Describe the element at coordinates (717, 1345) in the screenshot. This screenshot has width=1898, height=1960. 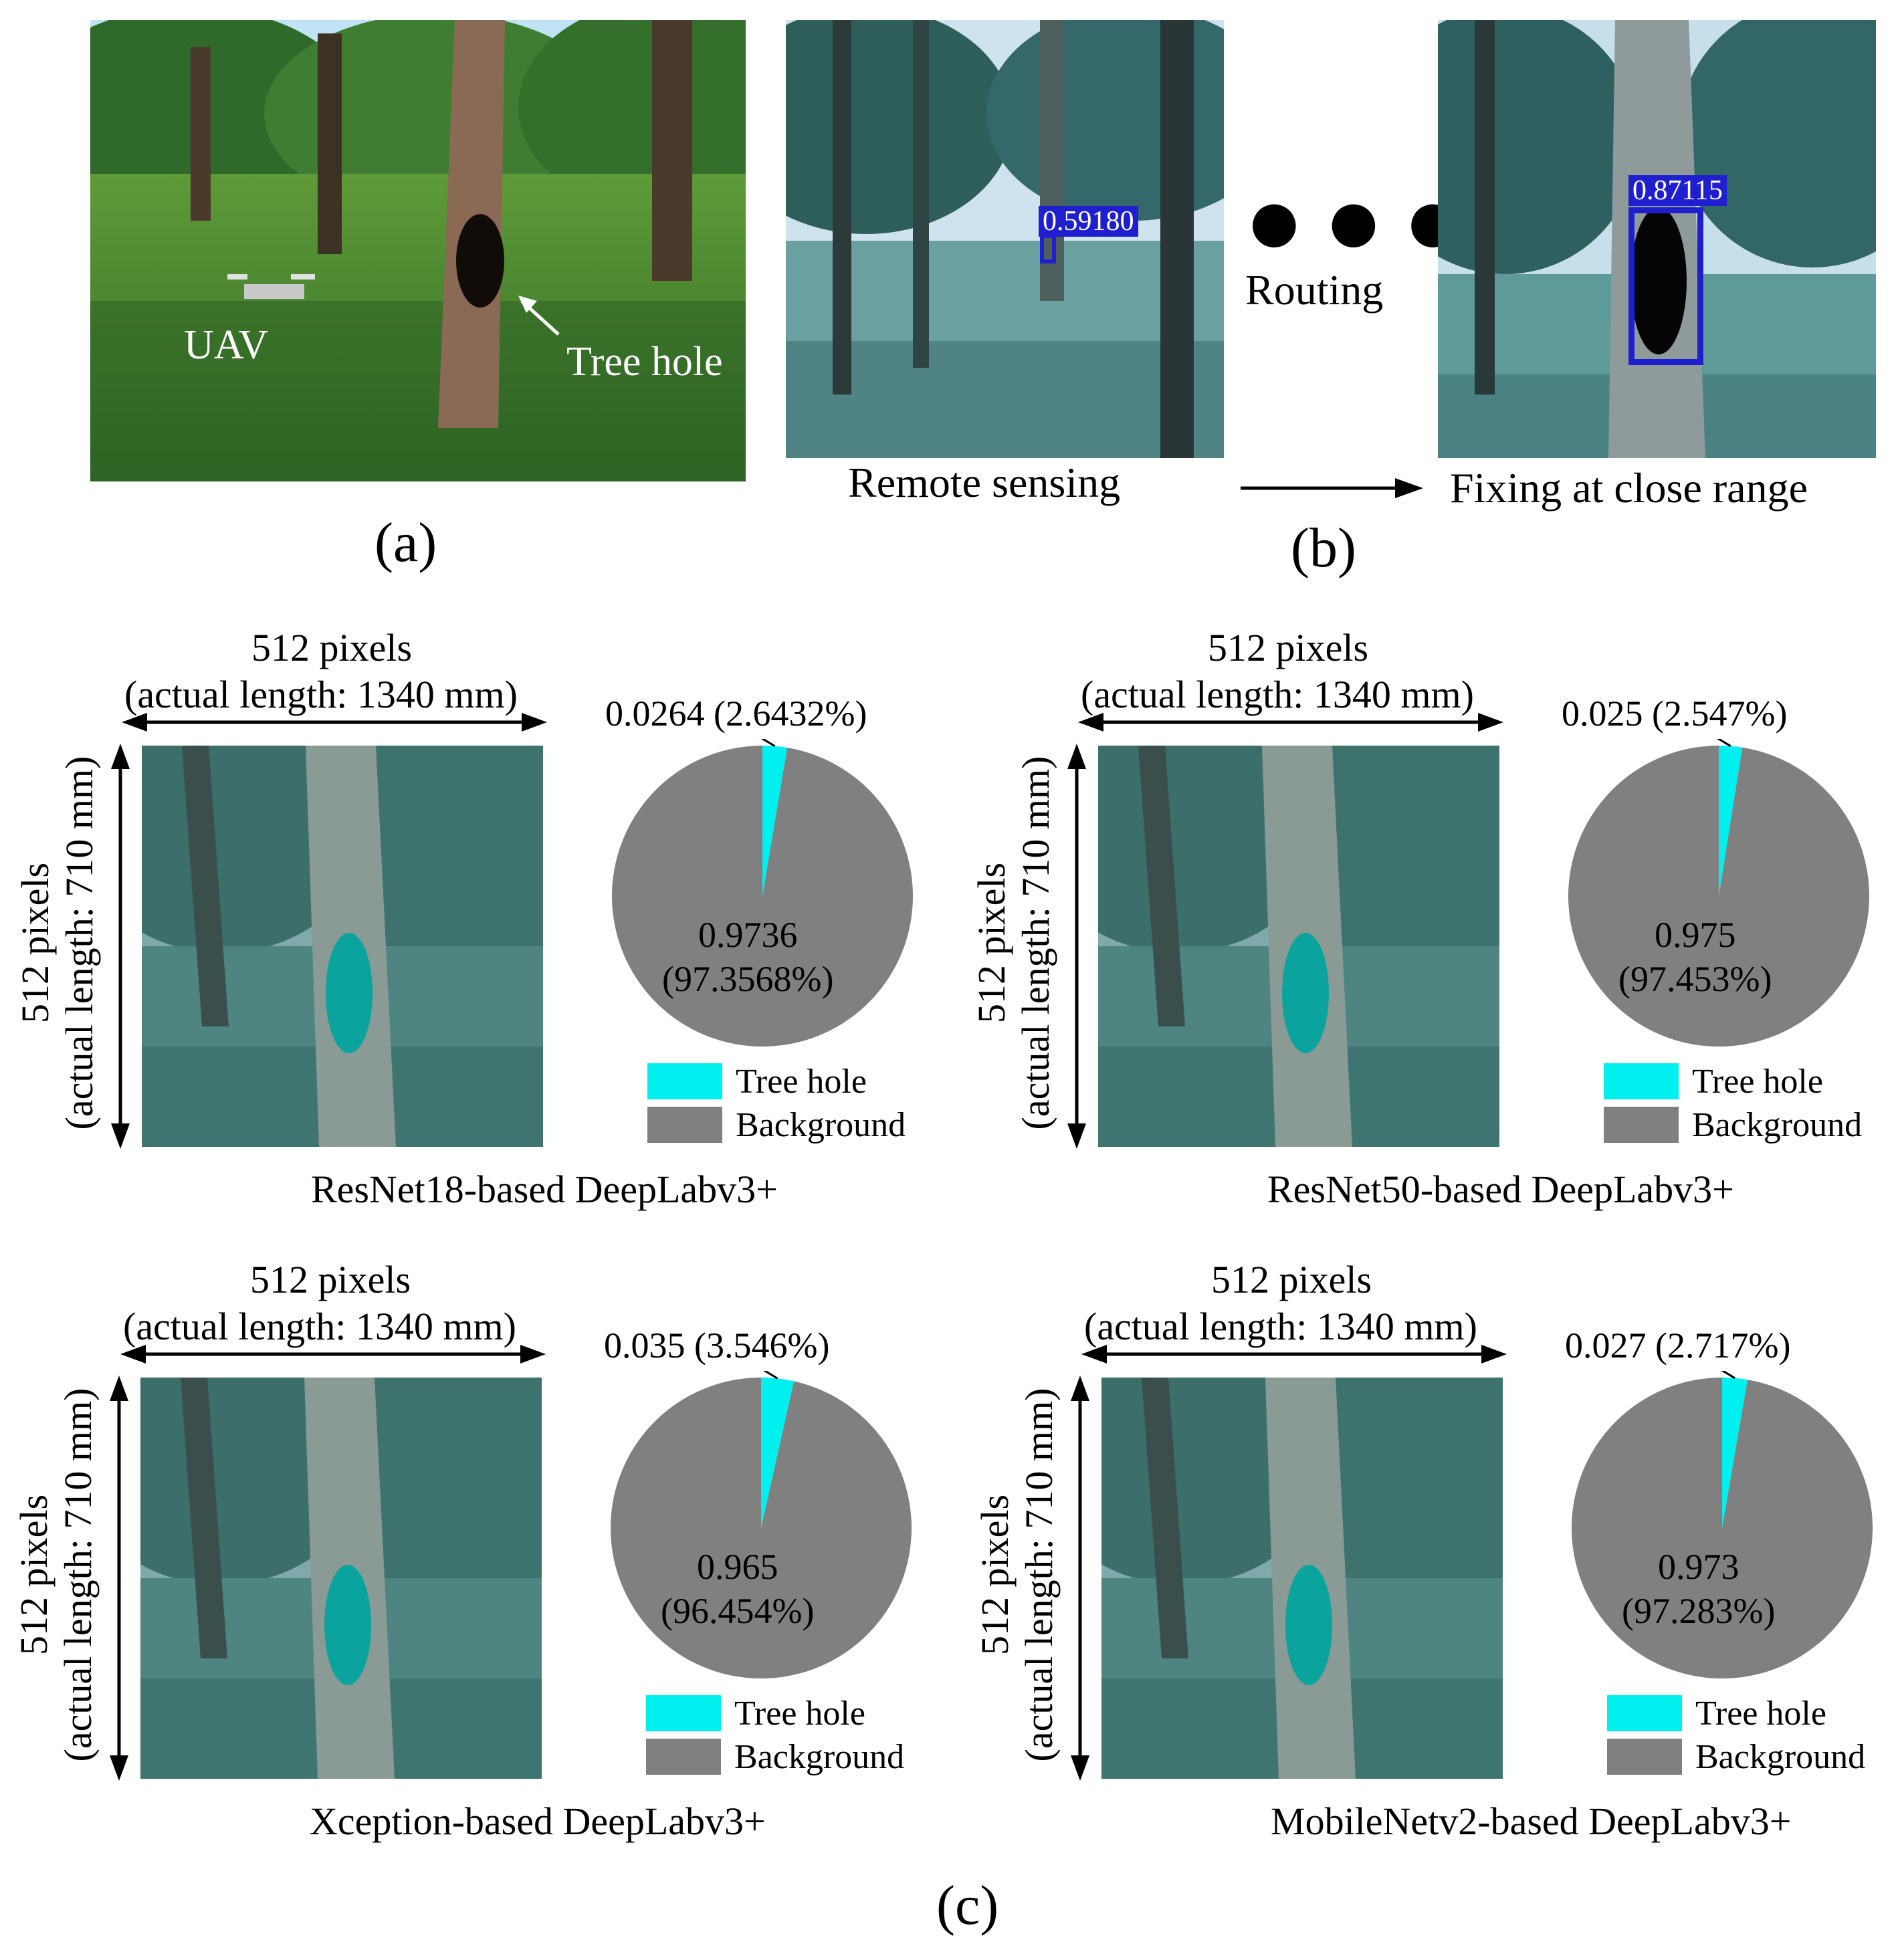
I see `hole-fraction-label: 0.035 (3.546%)` at that location.